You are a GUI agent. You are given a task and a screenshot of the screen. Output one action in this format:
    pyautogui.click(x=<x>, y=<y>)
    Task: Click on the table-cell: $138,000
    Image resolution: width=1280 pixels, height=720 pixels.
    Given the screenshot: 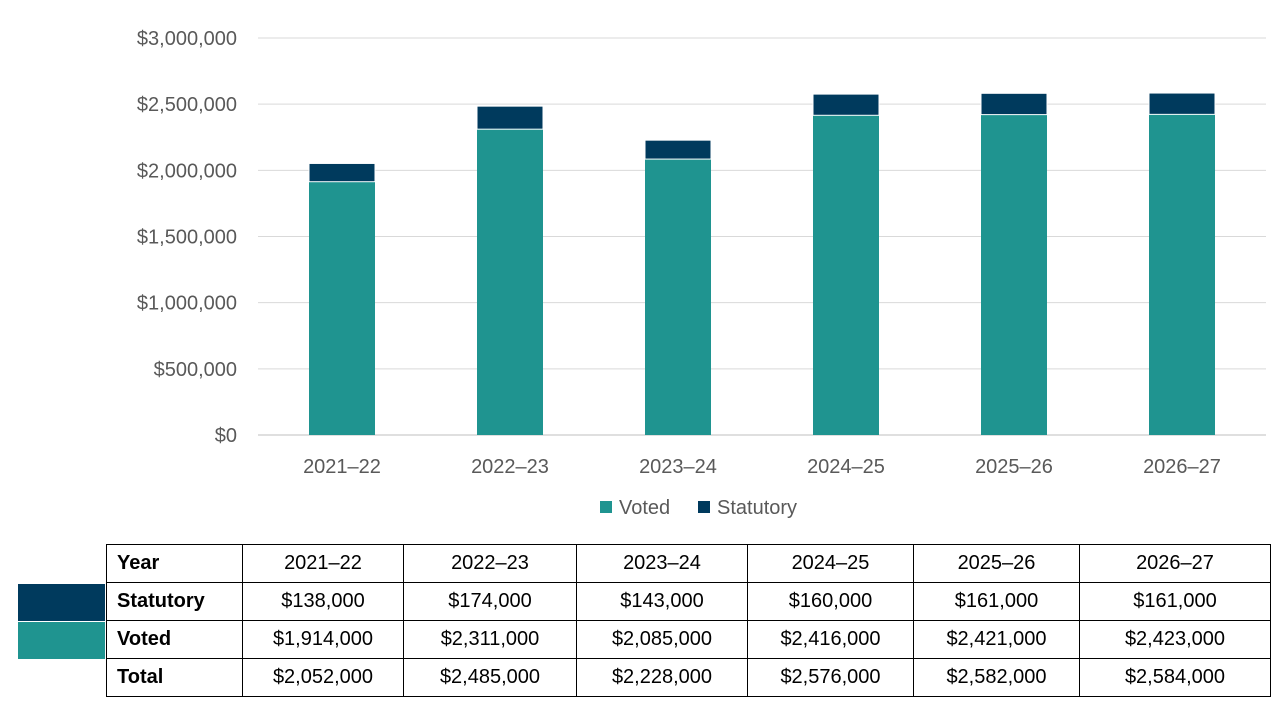 What is the action you would take?
    pyautogui.click(x=323, y=601)
    